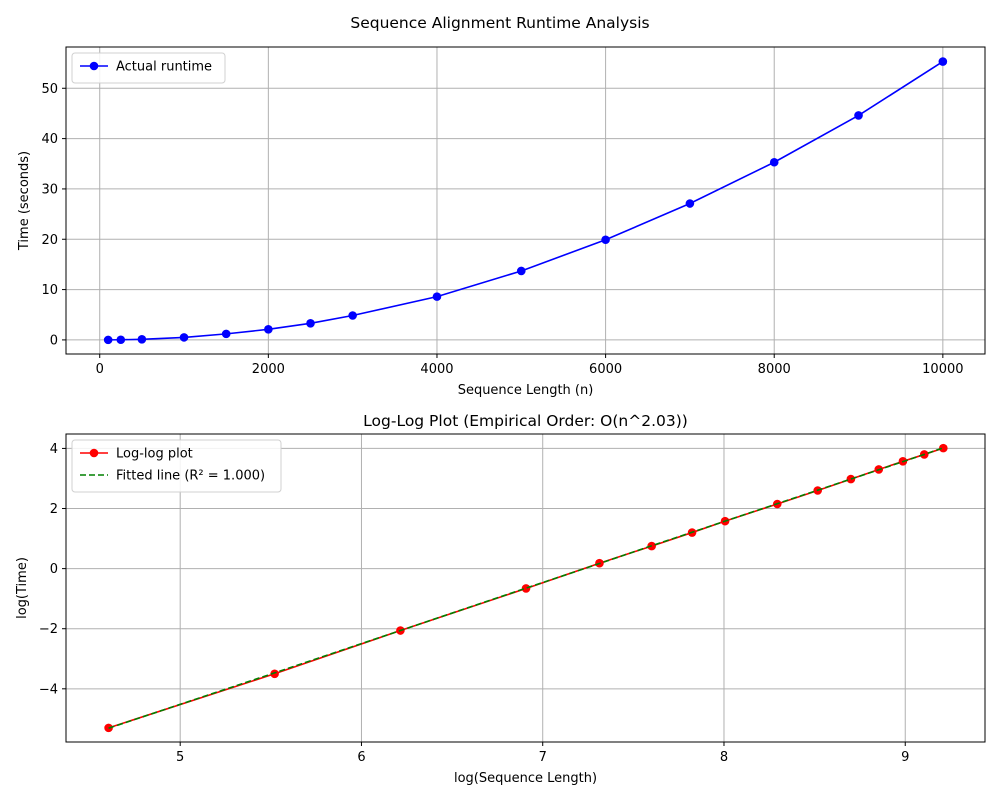  Describe the element at coordinates (49, 139) in the screenshot. I see `y-tick-label: 40` at that location.